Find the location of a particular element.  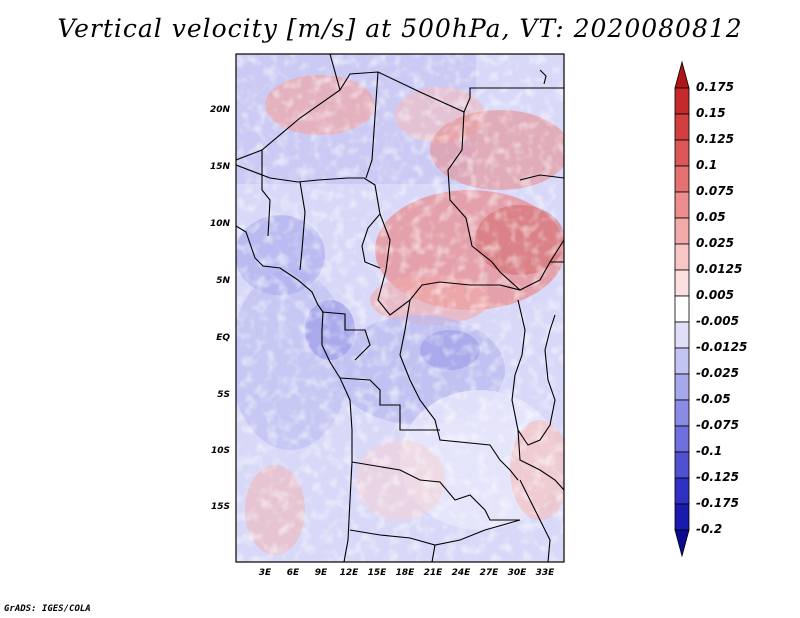

colorbar is located at coordinates (682, 309).